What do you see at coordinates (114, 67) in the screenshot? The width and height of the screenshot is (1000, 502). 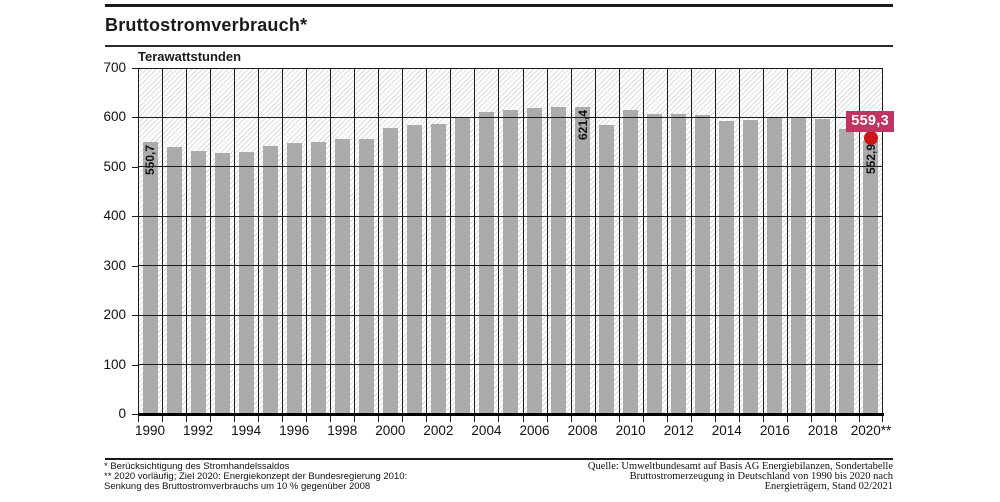 I see `y-tick-label-700: 700` at bounding box center [114, 67].